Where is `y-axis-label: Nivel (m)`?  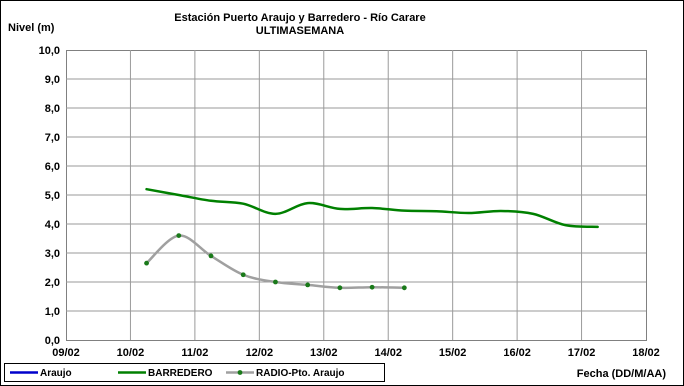
y-axis-label: Nivel (m) is located at coordinates (31, 28).